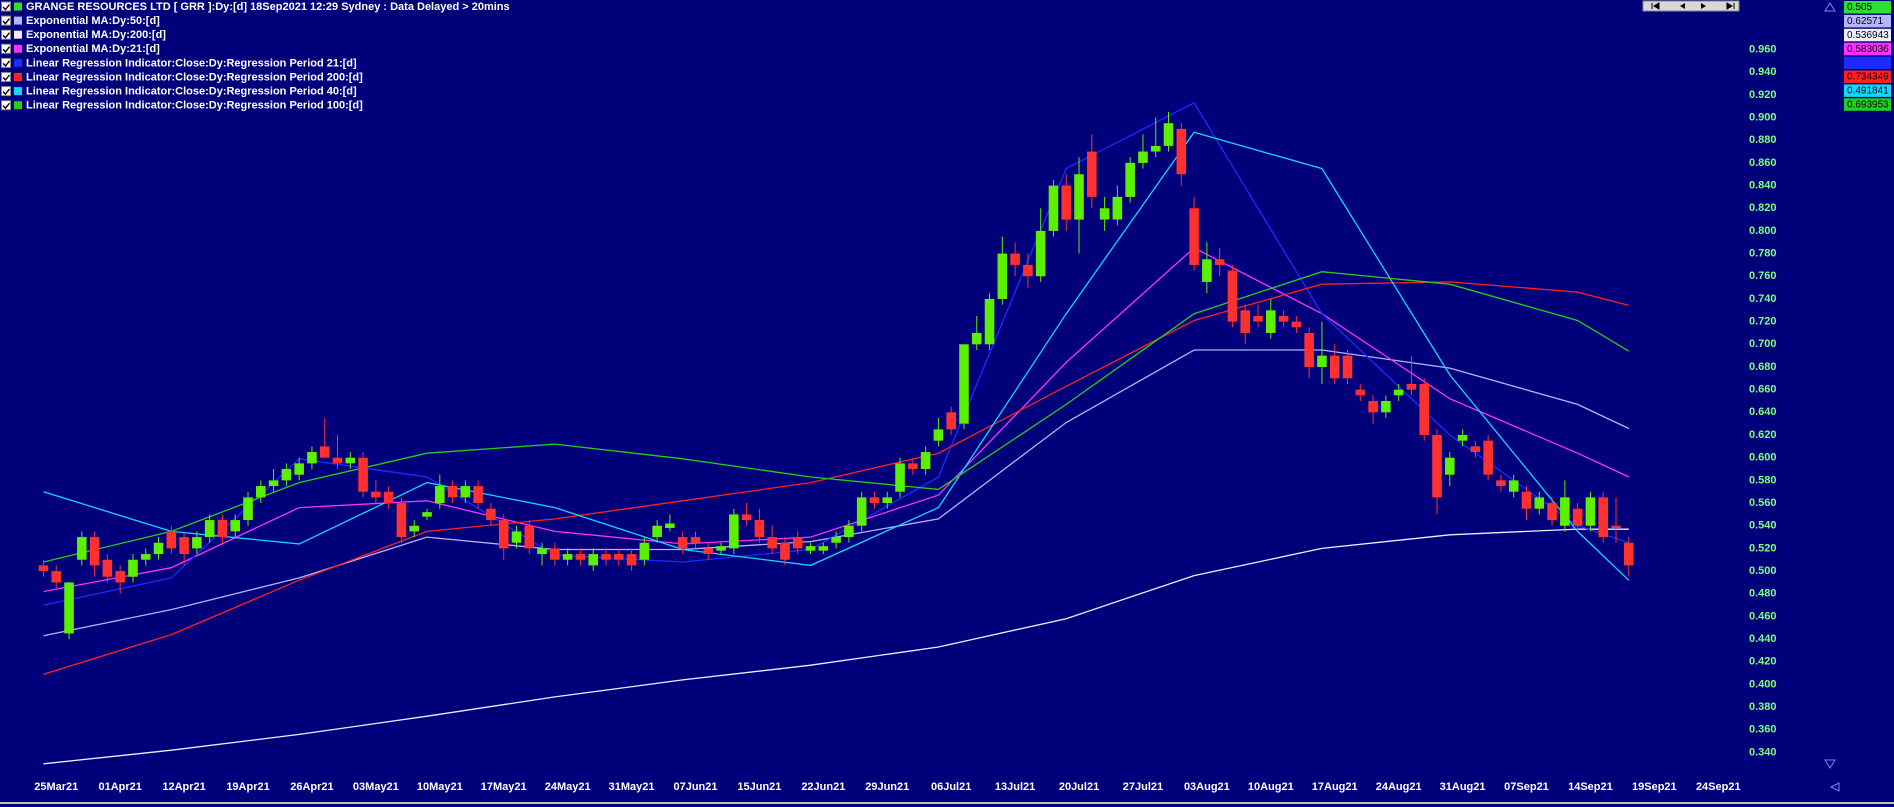  I want to click on x-tick-label: 19Sep21, so click(1654, 787).